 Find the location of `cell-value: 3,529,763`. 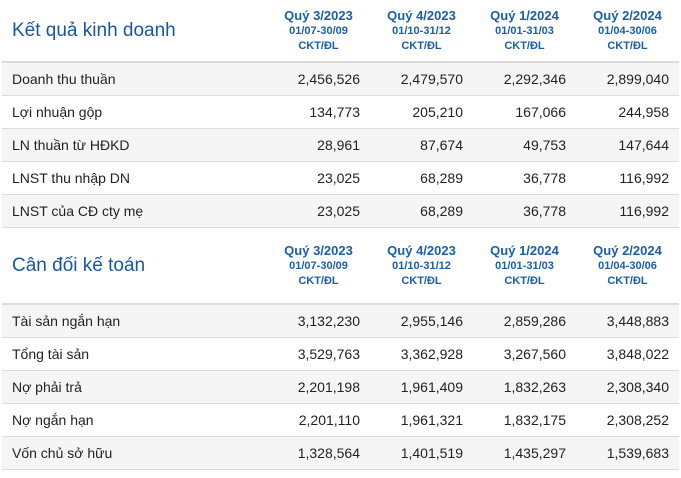

cell-value: 3,529,763 is located at coordinates (318, 354).